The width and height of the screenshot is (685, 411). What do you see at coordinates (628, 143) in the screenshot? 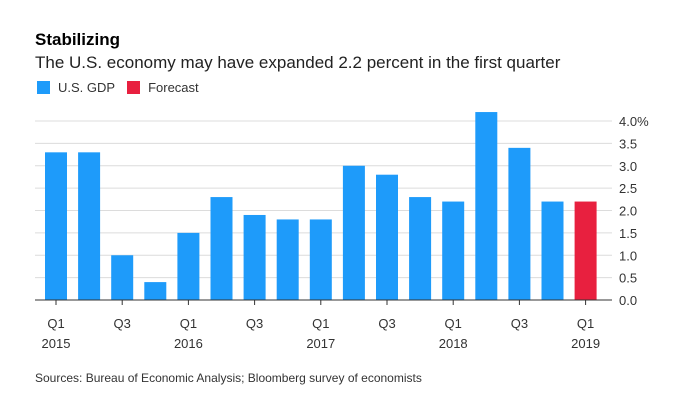
I see `y-tick-label: 3.5` at bounding box center [628, 143].